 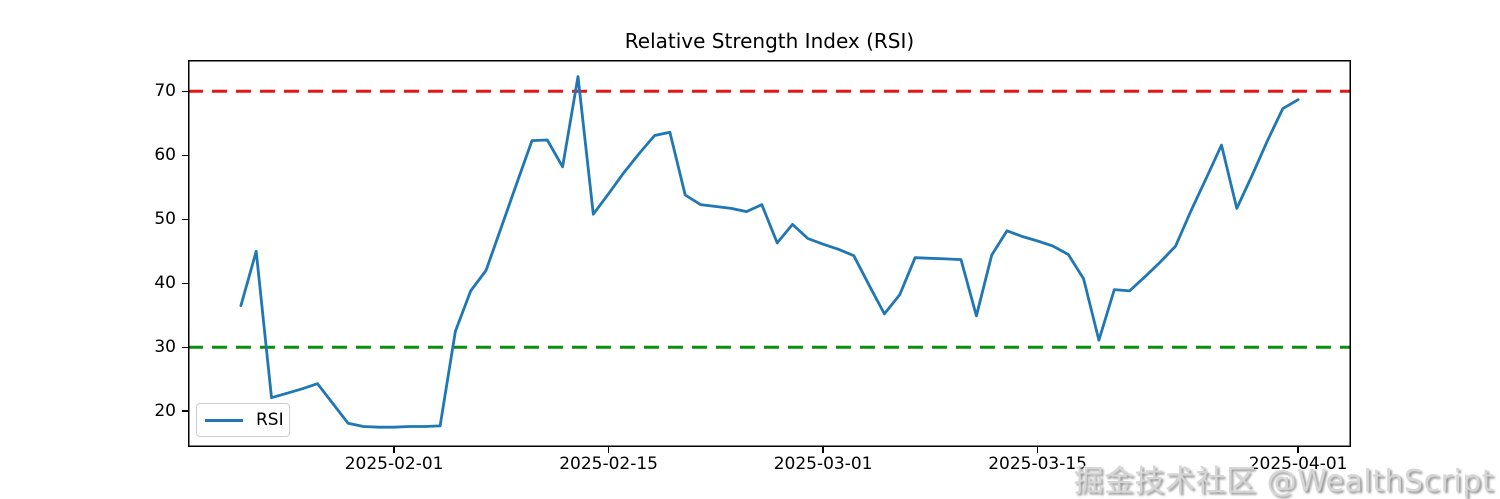 I want to click on x-tick-label: 2025-02-01, so click(x=394, y=464).